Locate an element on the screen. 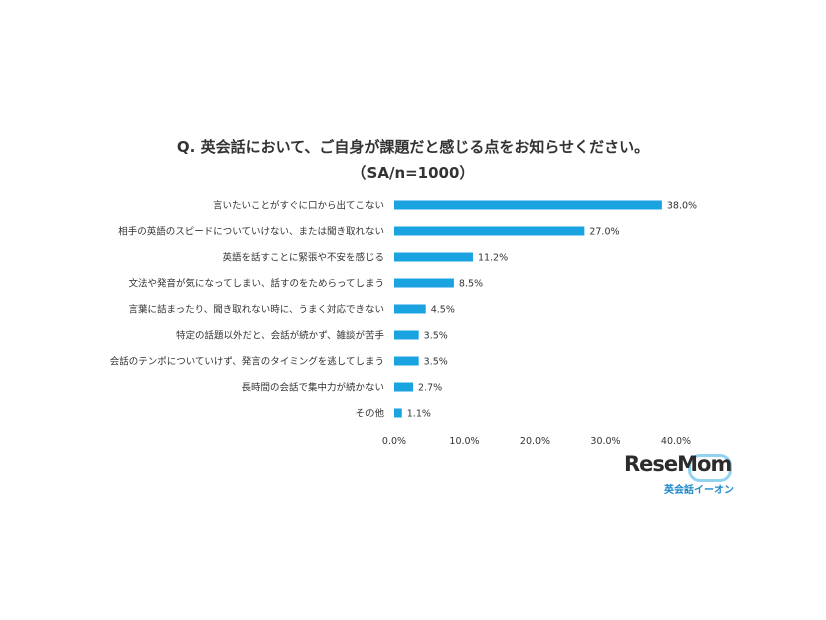  data-label: 27.0% is located at coordinates (604, 232).